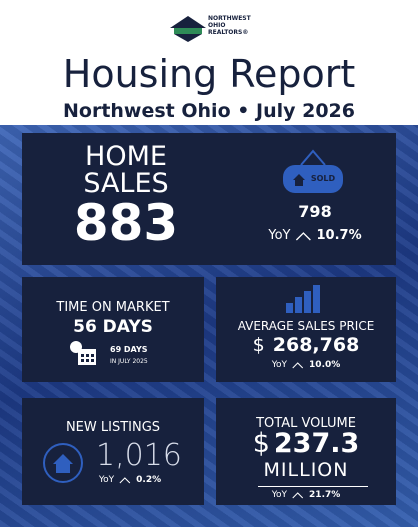 This screenshot has height=527, width=418. What do you see at coordinates (126, 183) in the screenshot?
I see `label: SALES` at bounding box center [126, 183].